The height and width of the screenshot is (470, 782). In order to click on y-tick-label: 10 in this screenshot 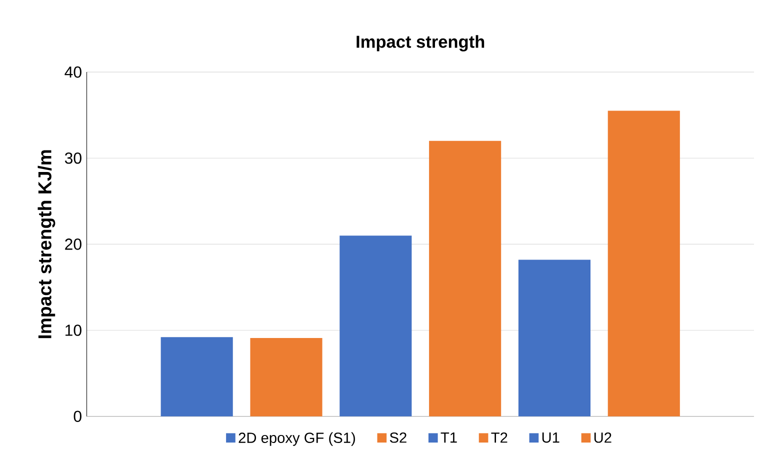, I will do `click(74, 330)`.